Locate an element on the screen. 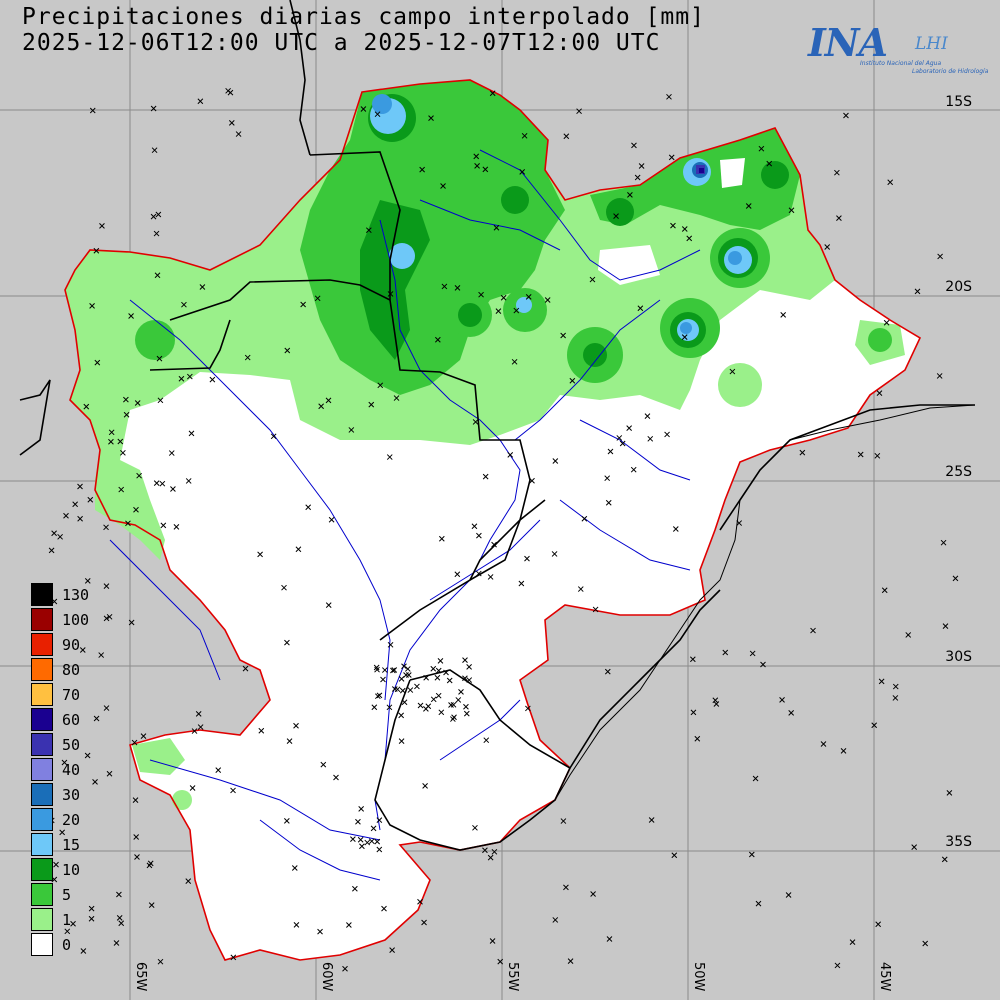  legend-label: 40 is located at coordinates (71, 770).